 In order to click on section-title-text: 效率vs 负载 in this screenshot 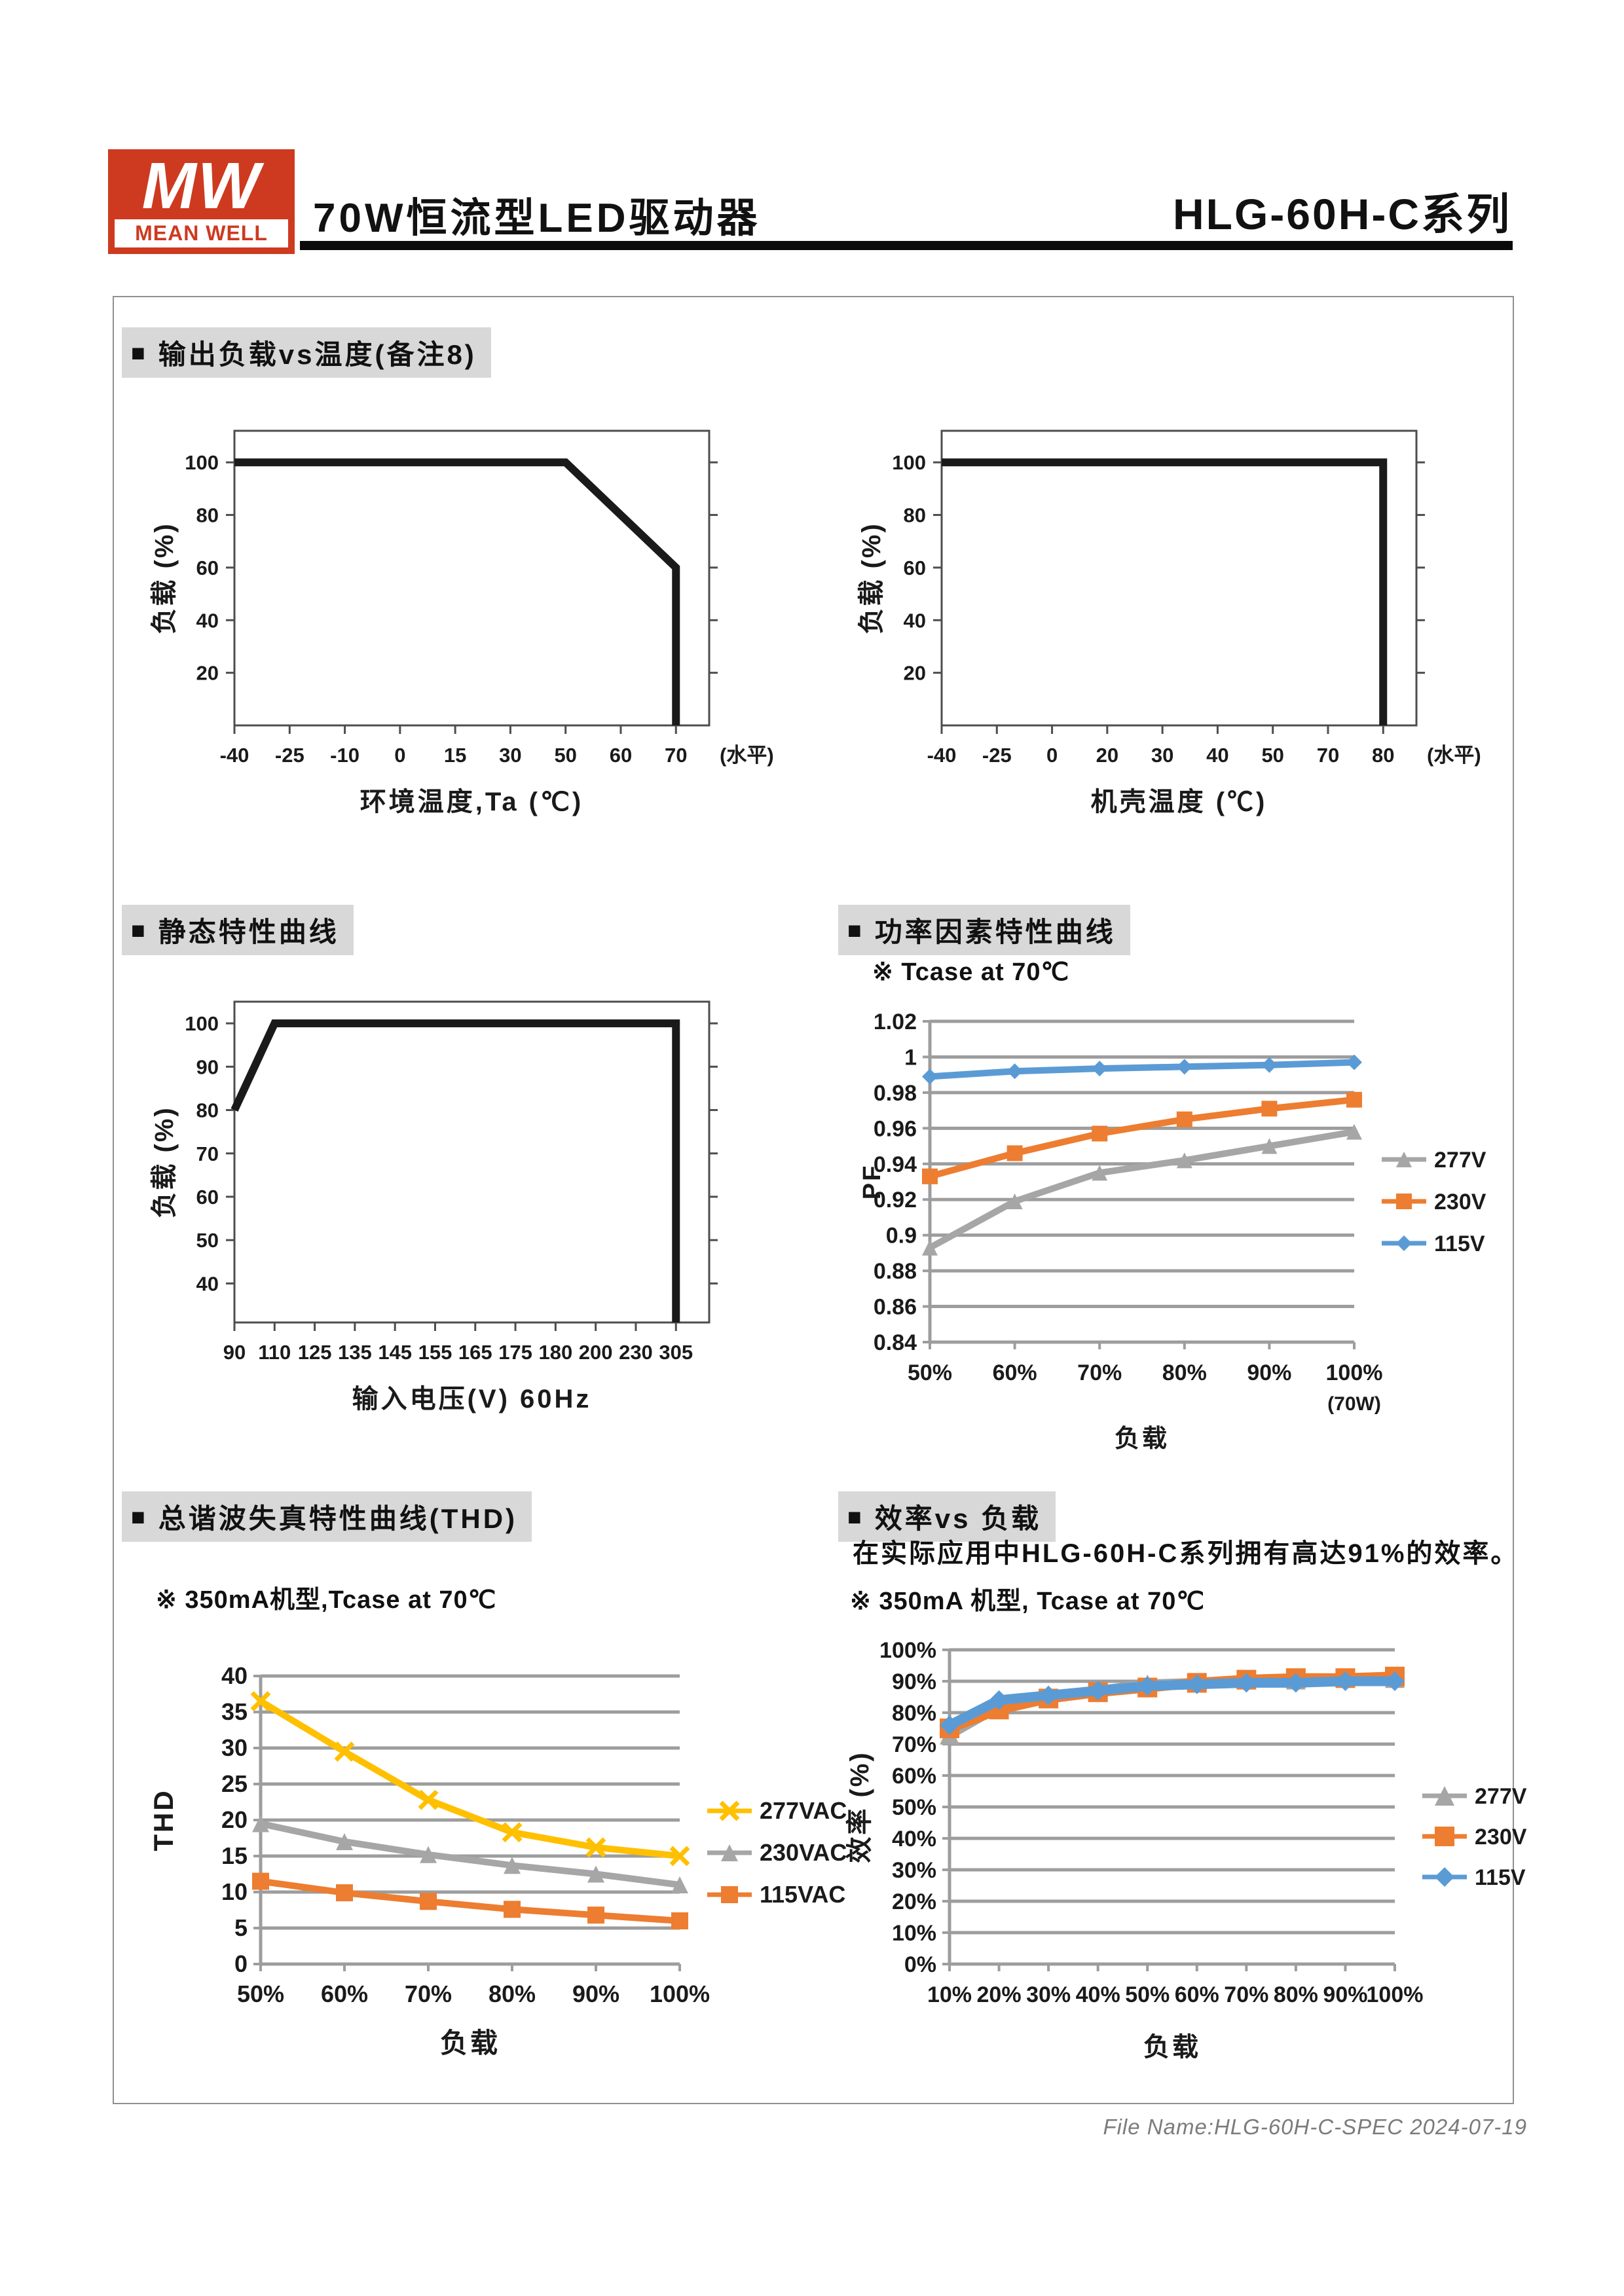, I will do `click(958, 1518)`.